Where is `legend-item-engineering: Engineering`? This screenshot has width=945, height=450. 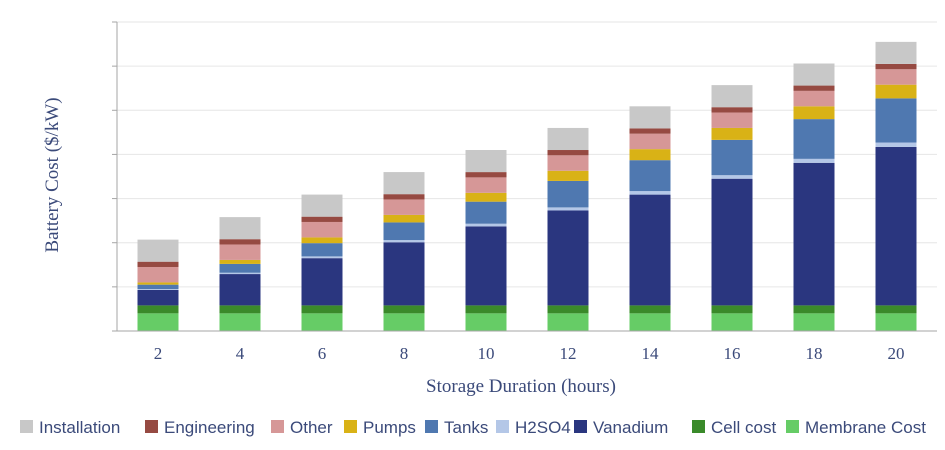 legend-item-engineering: Engineering is located at coordinates (200, 427).